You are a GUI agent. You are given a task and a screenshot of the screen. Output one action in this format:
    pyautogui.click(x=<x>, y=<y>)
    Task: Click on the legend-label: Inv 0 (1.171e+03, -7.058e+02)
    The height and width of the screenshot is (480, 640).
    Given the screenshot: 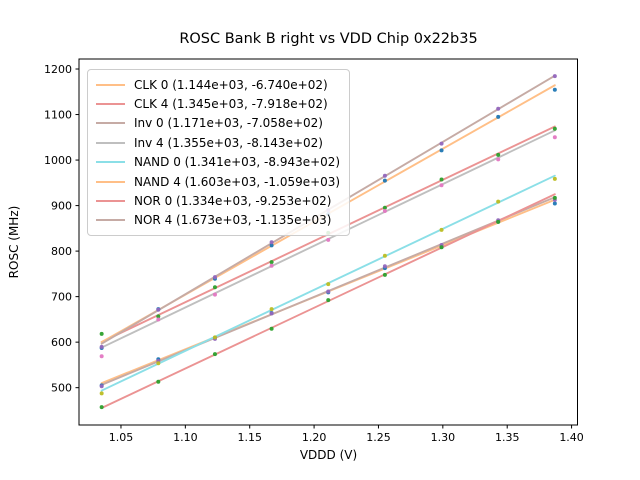 What is the action you would take?
    pyautogui.click(x=228, y=123)
    